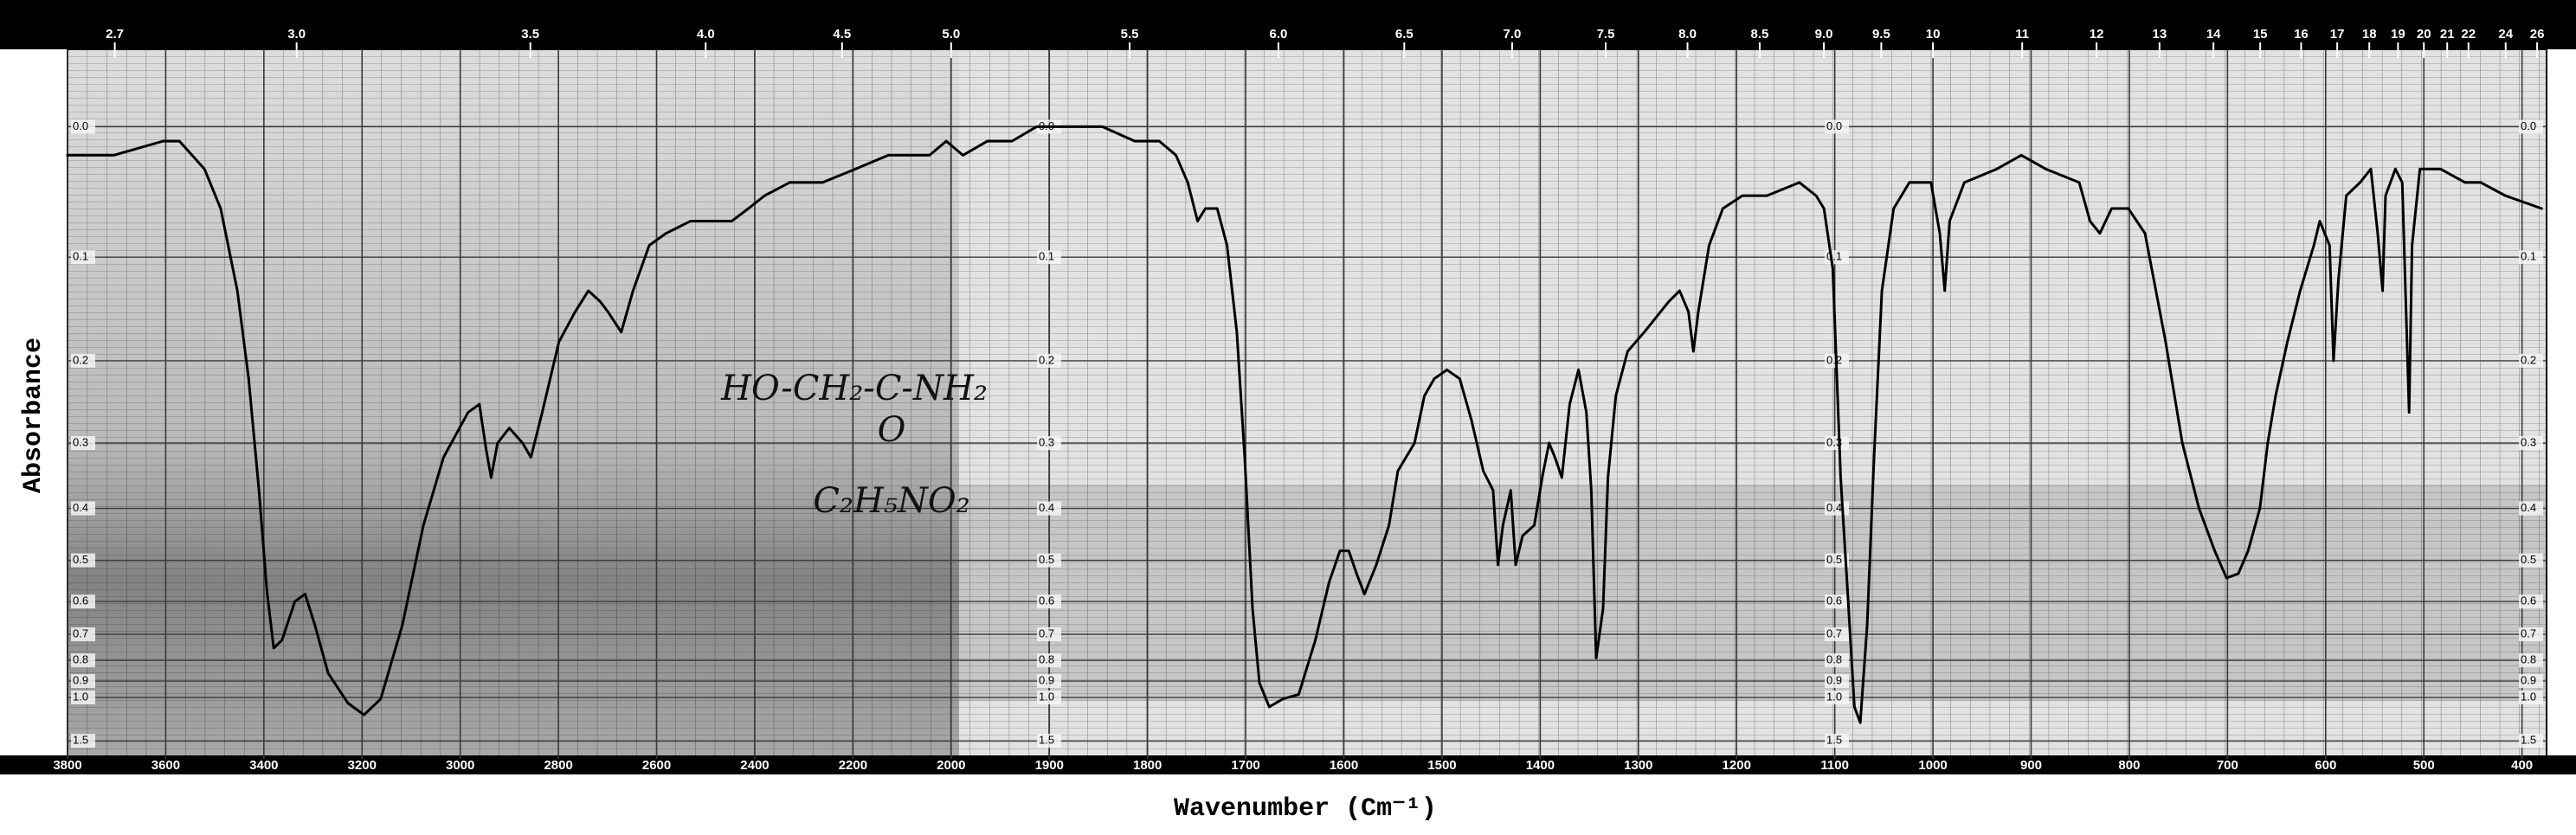 Image resolution: width=2576 pixels, height=835 pixels. I want to click on x-tick-label: 500, so click(2424, 765).